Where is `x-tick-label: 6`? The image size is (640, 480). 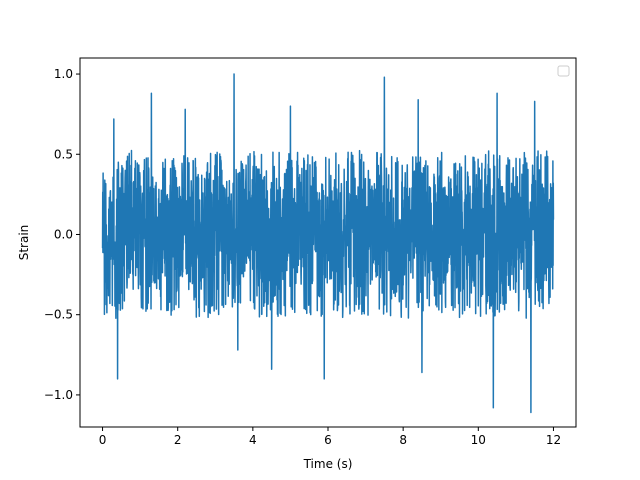
x-tick-label: 6 is located at coordinates (328, 440).